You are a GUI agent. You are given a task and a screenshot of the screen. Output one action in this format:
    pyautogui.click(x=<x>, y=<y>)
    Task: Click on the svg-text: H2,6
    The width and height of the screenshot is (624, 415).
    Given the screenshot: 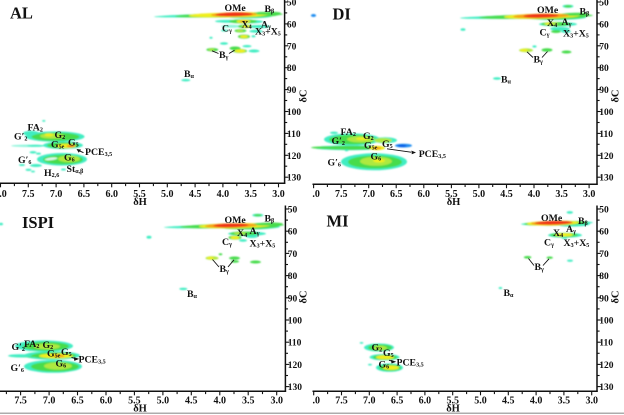 What is the action you would take?
    pyautogui.click(x=51, y=173)
    